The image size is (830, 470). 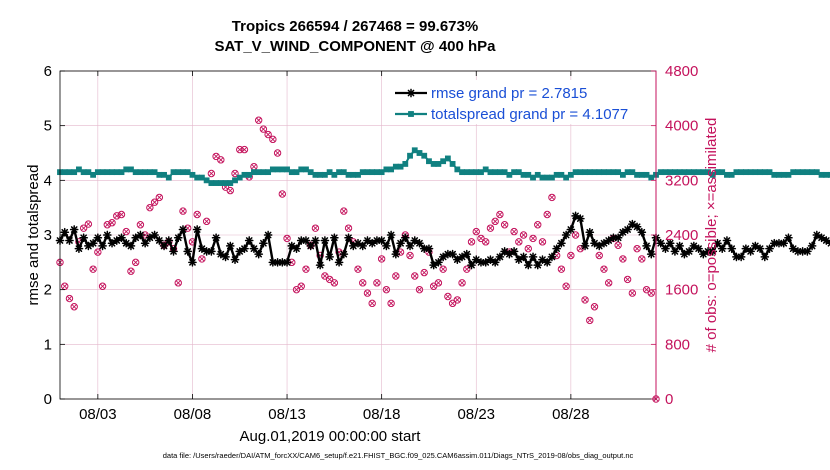 I want to click on y-tick-label-right: 0, so click(x=669, y=399).